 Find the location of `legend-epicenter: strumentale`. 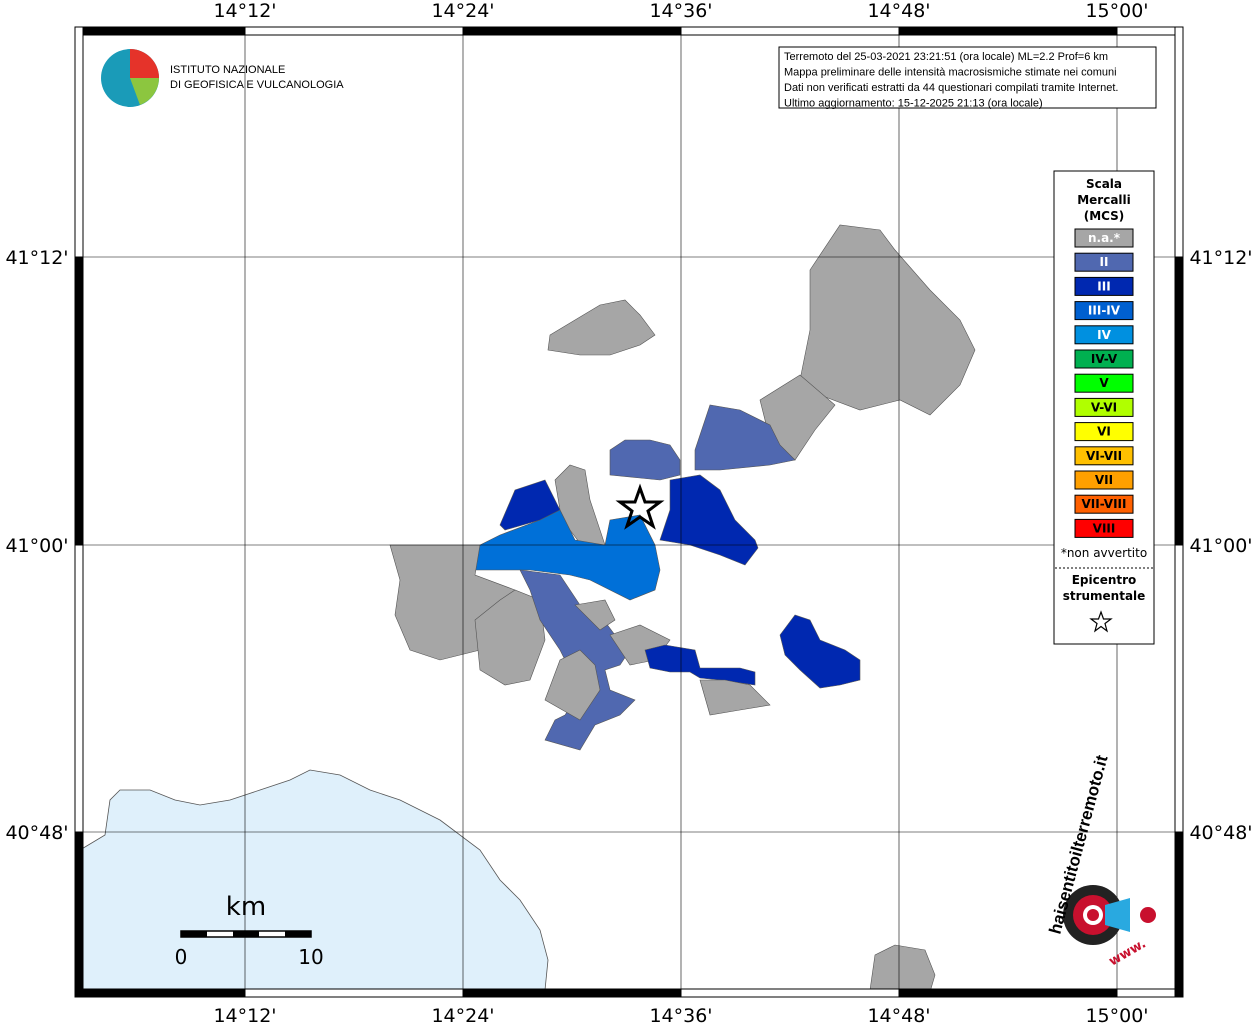

legend-epicenter: strumentale is located at coordinates (1104, 596).